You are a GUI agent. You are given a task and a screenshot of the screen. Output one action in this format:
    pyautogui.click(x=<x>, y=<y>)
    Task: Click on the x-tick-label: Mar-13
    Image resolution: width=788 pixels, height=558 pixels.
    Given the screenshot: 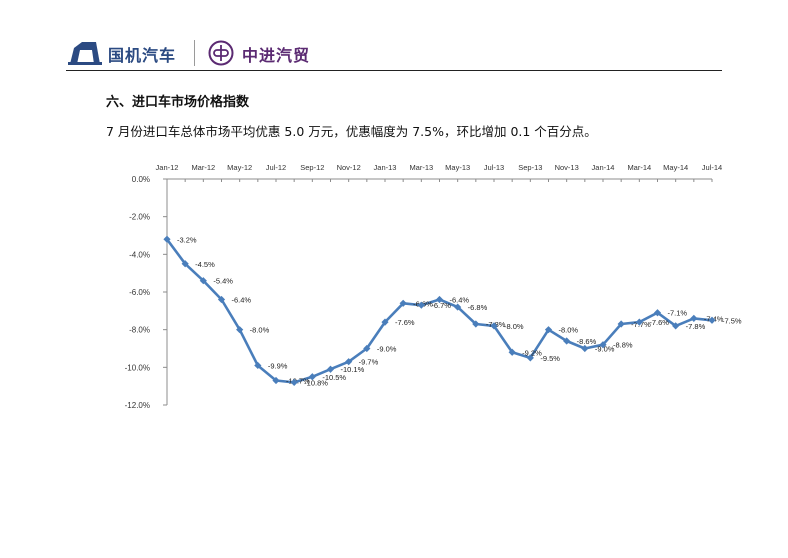 What is the action you would take?
    pyautogui.click(x=421, y=167)
    